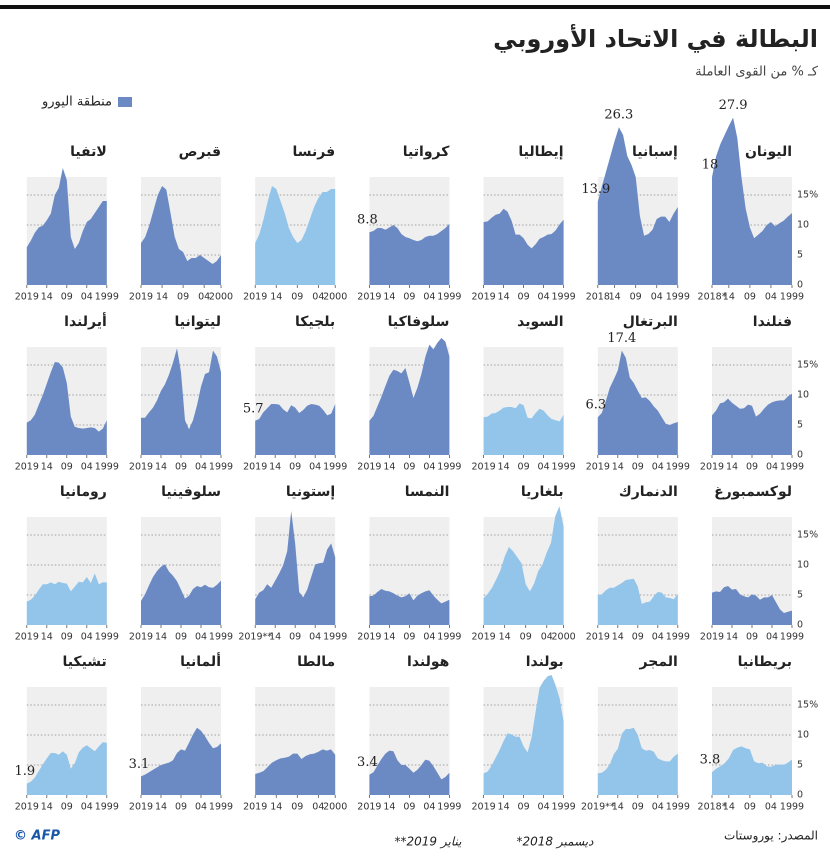 This screenshot has height=862, width=830. What do you see at coordinates (556, 842) in the screenshot?
I see `footnote: *ديسمبر 2018` at bounding box center [556, 842].